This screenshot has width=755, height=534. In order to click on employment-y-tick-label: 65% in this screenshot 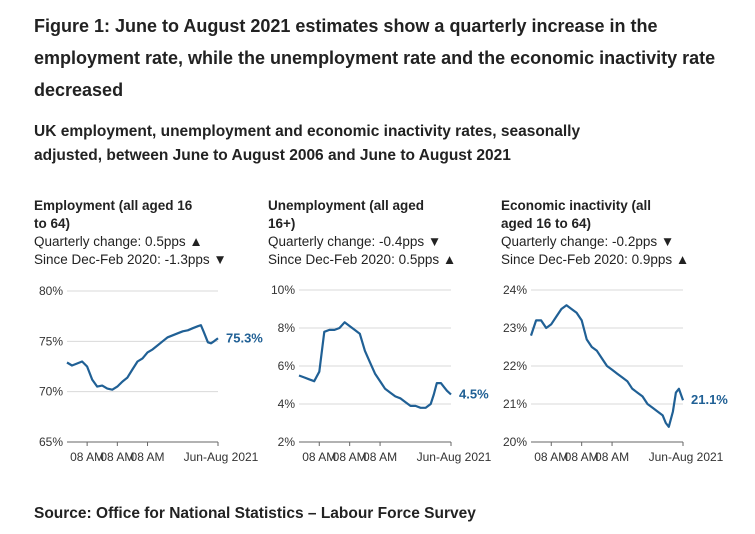, I will do `click(51, 442)`.